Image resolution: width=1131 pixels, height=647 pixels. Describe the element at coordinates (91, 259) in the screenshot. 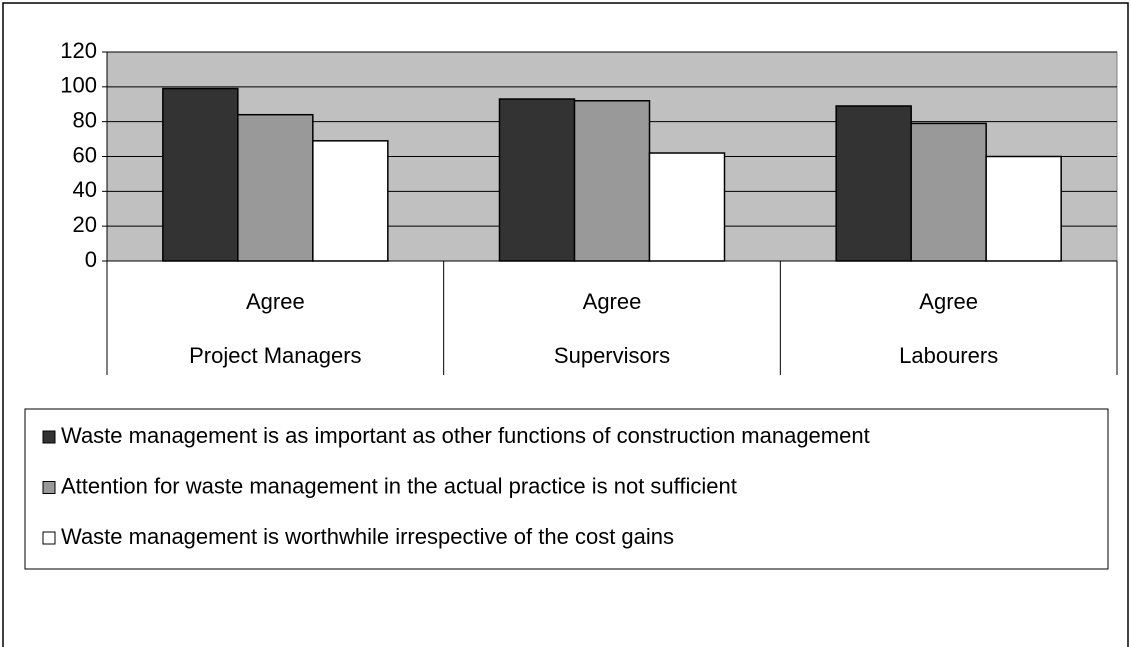

I see `y-tick-label: 0` at that location.